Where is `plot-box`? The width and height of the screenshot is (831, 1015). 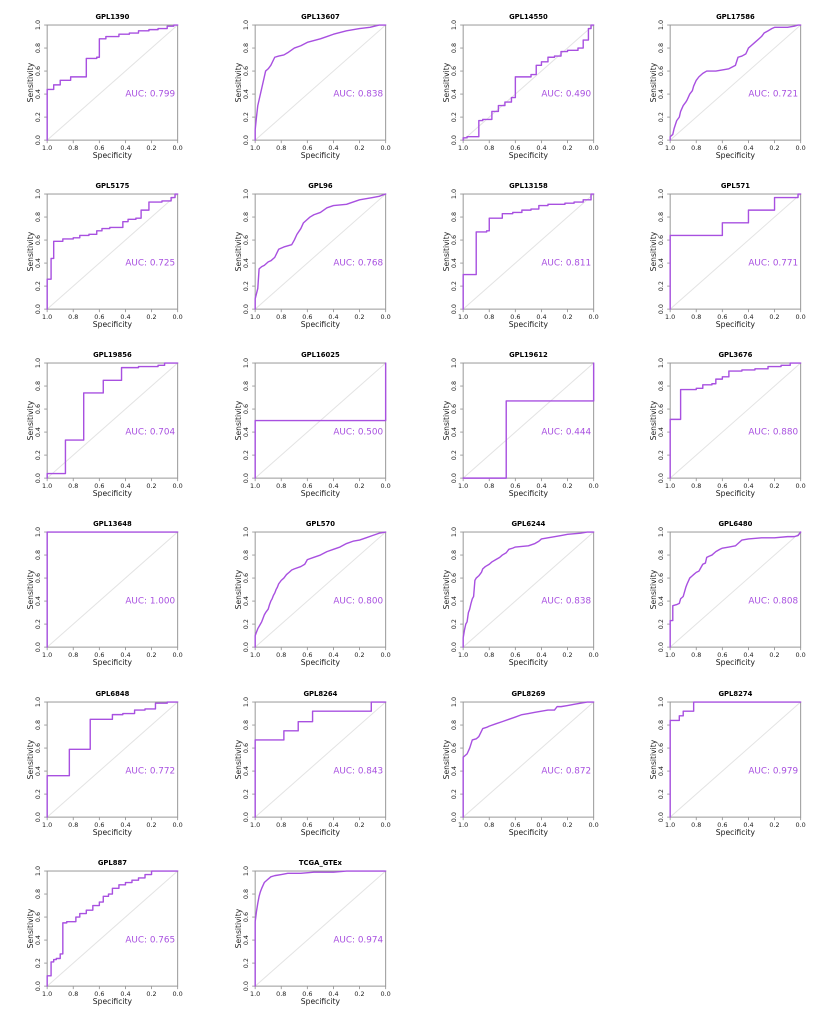 plot-box is located at coordinates (735, 590).